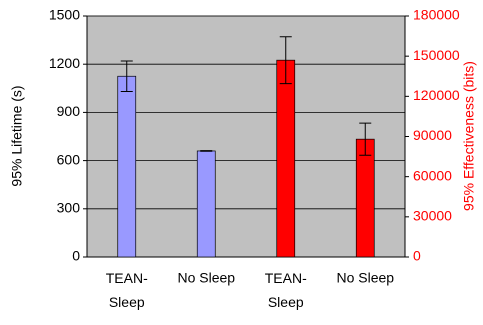 The image size is (483, 325). Describe the element at coordinates (69, 111) in the screenshot. I see `y-tick-label: 900` at that location.